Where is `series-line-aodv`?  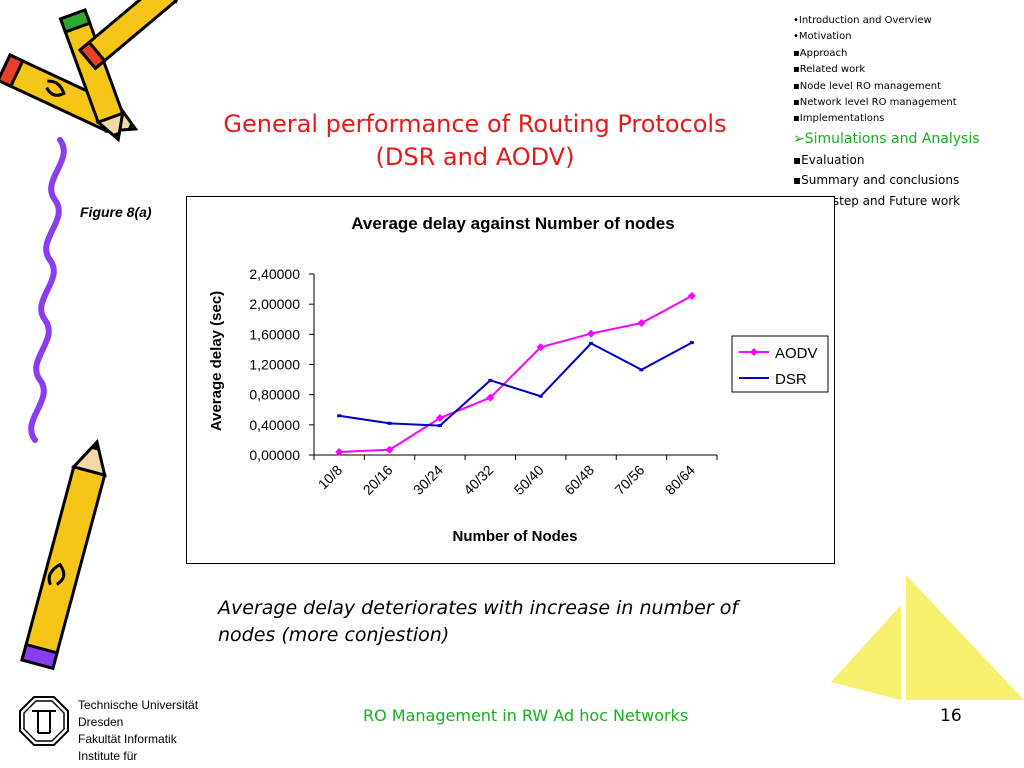 series-line-aodv is located at coordinates (516, 373).